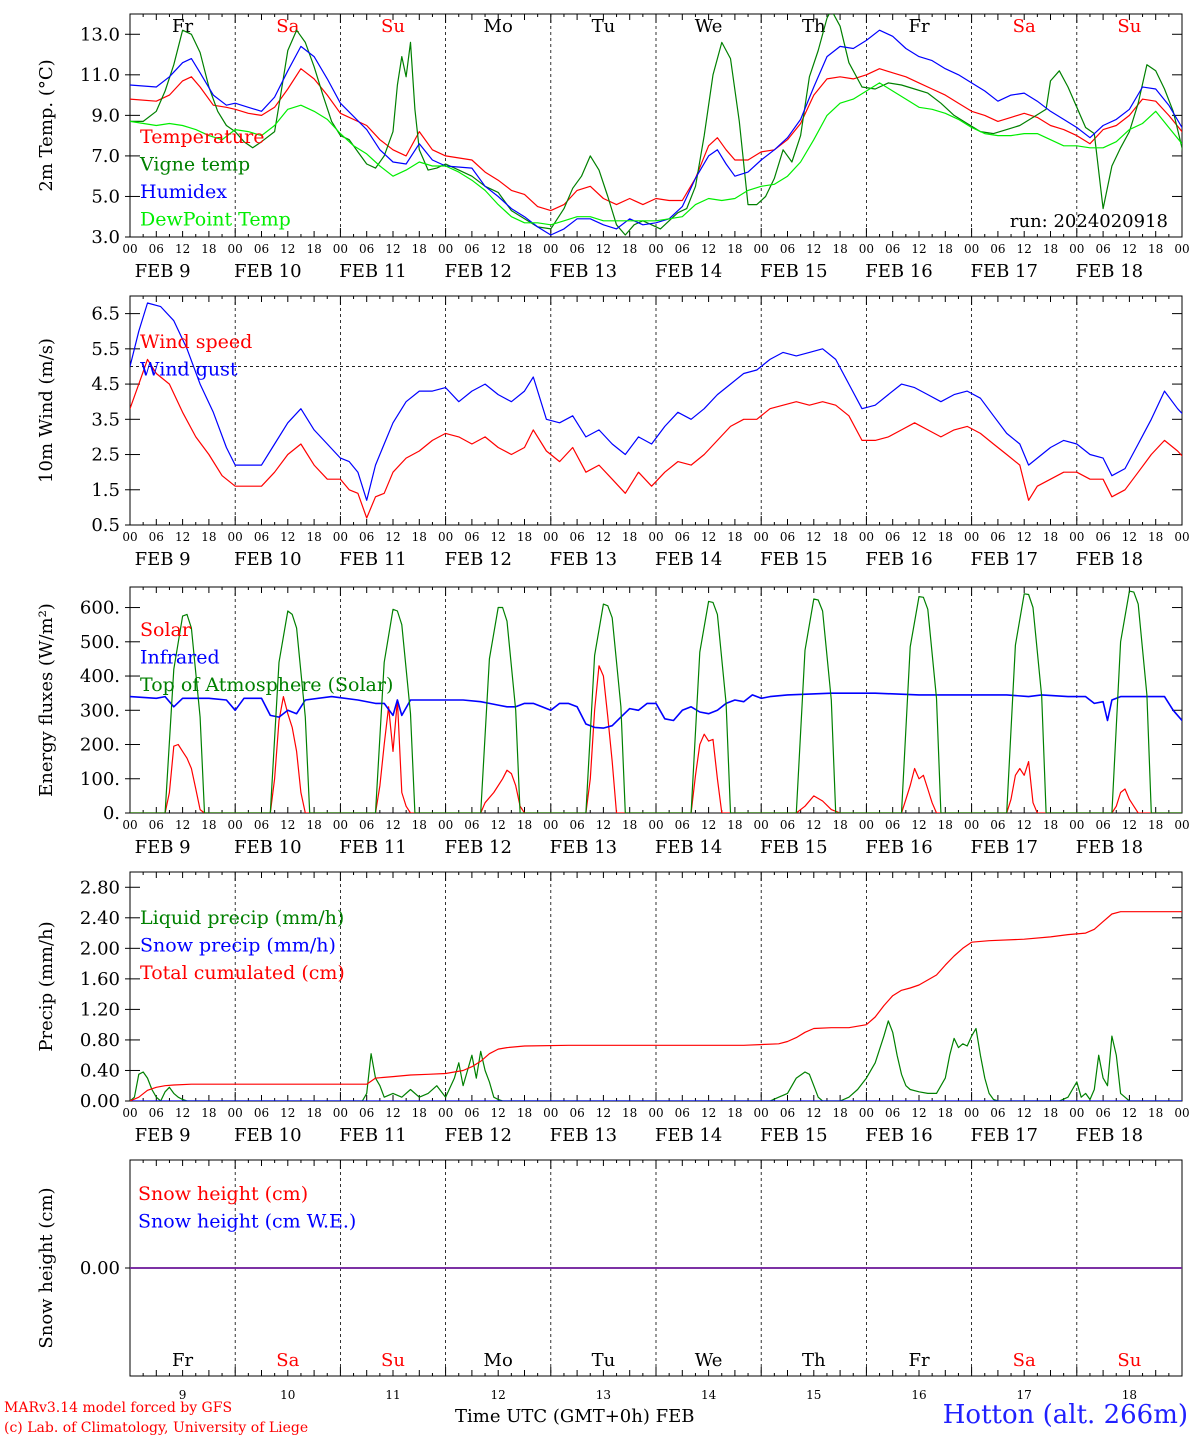 Image resolution: width=1194 pixels, height=1440 pixels. I want to click on day-label: FEB 16, so click(898, 271).